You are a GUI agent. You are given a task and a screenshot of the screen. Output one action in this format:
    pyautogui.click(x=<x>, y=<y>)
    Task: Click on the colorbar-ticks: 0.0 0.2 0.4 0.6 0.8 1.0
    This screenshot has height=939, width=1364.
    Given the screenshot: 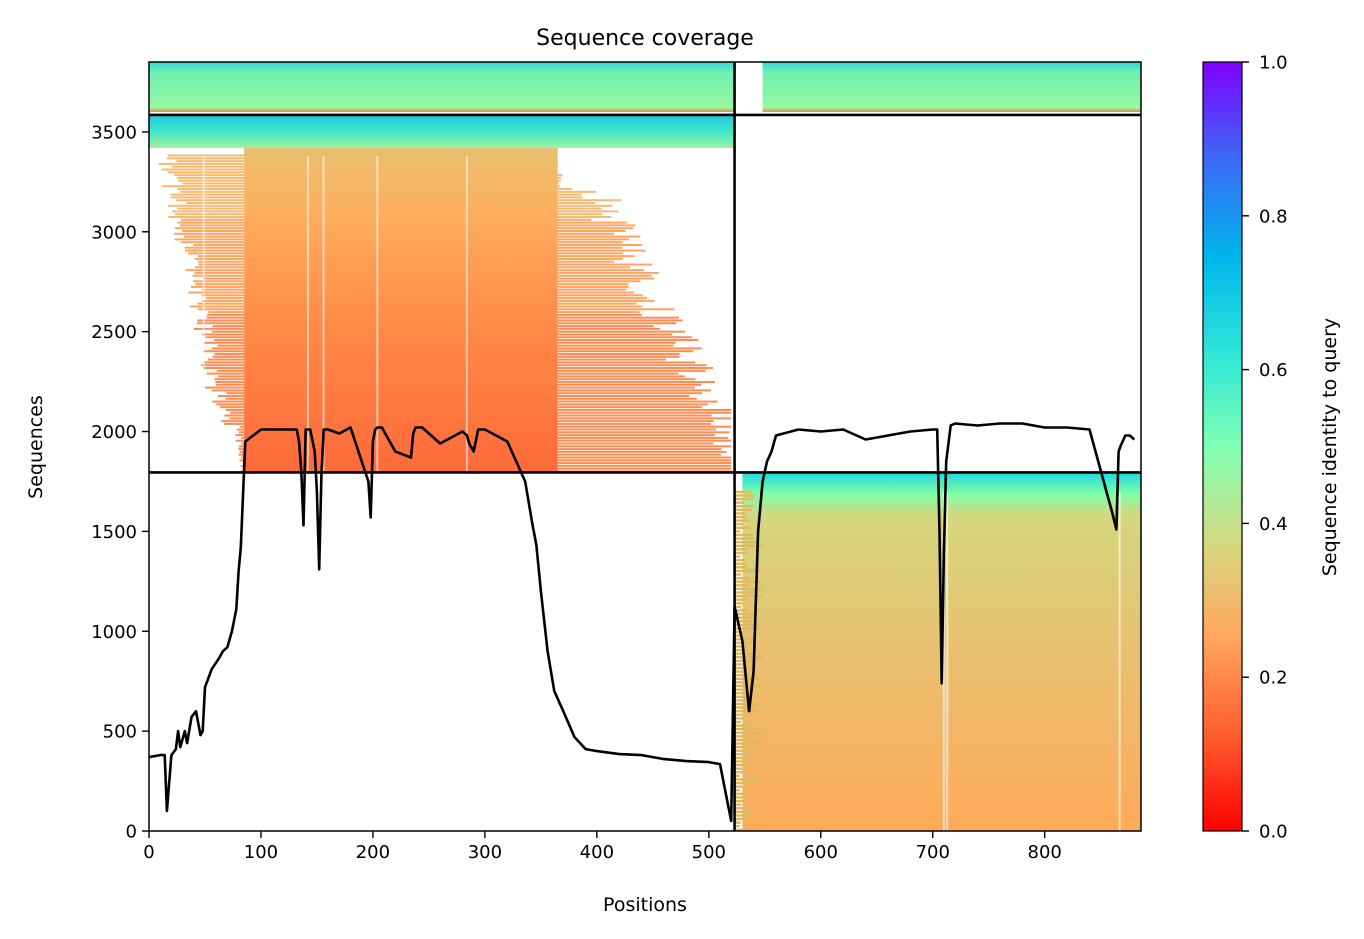 What is the action you would take?
    pyautogui.click(x=1265, y=448)
    